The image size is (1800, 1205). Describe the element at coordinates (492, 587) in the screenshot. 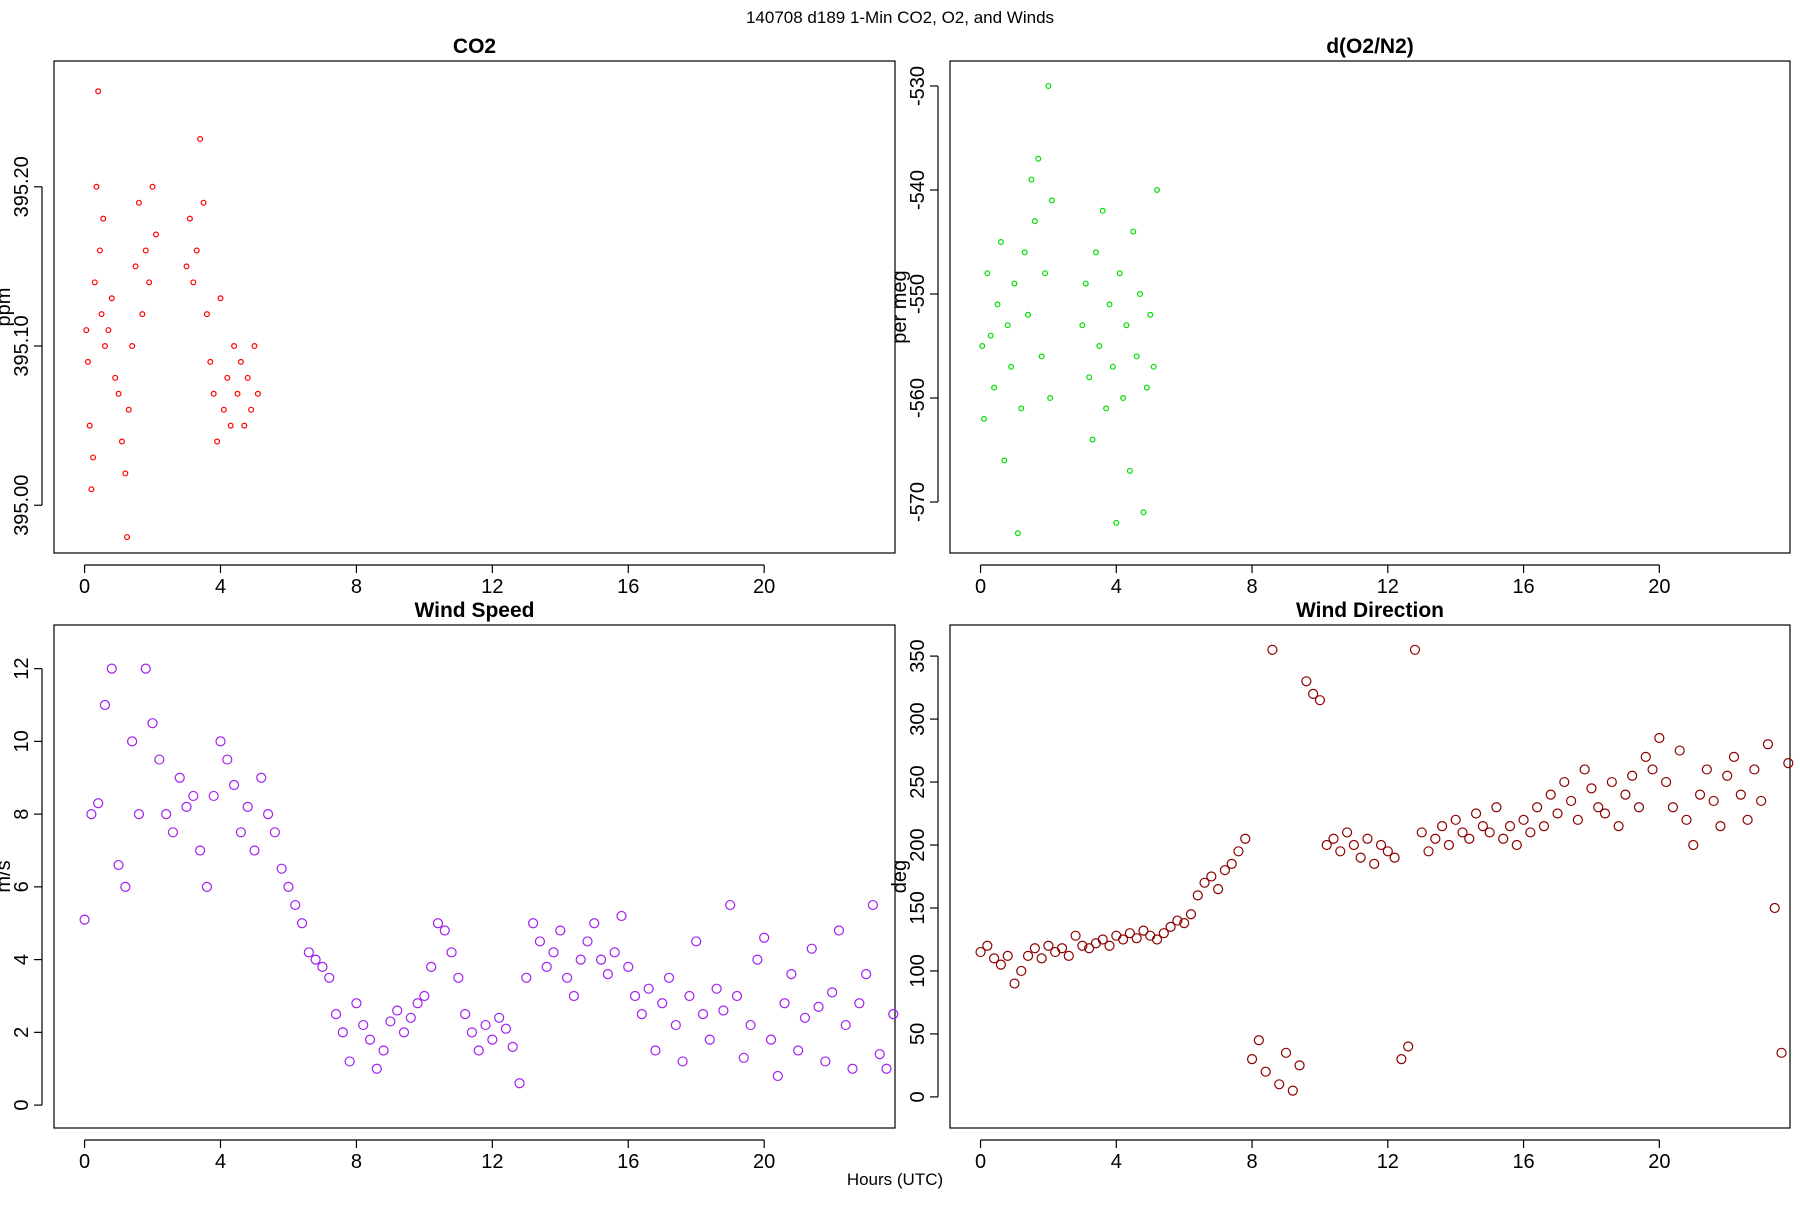

I see `x-tick-label: 12` at that location.